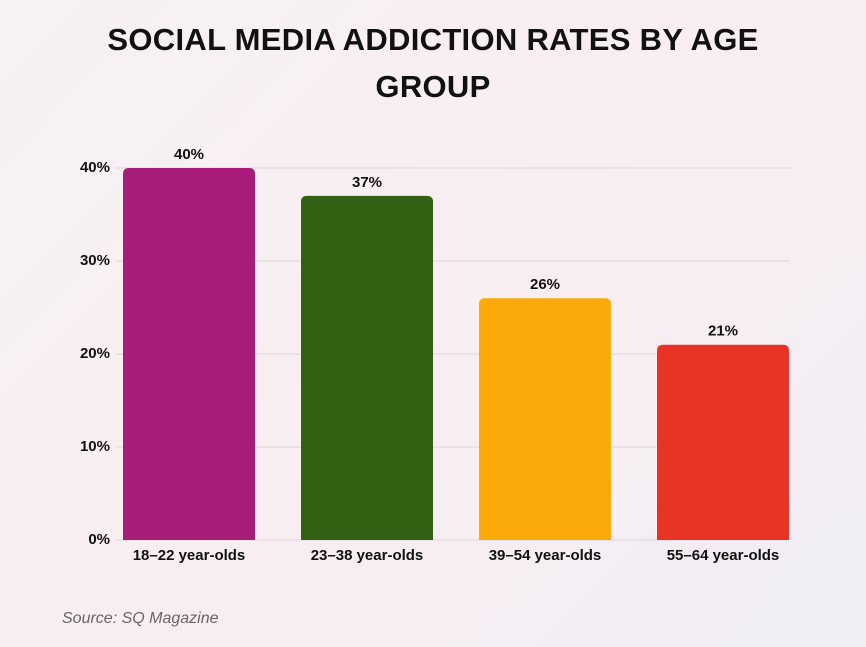 This screenshot has width=866, height=647. I want to click on data-label: 40%, so click(189, 154).